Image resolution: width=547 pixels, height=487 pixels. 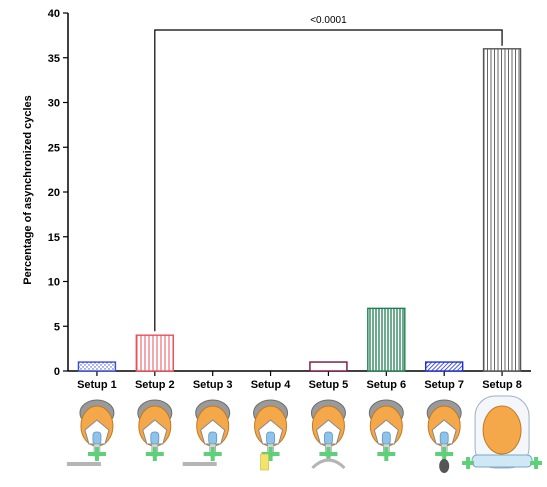 What do you see at coordinates (97, 385) in the screenshot?
I see `x-category-label: Setup 1` at bounding box center [97, 385].